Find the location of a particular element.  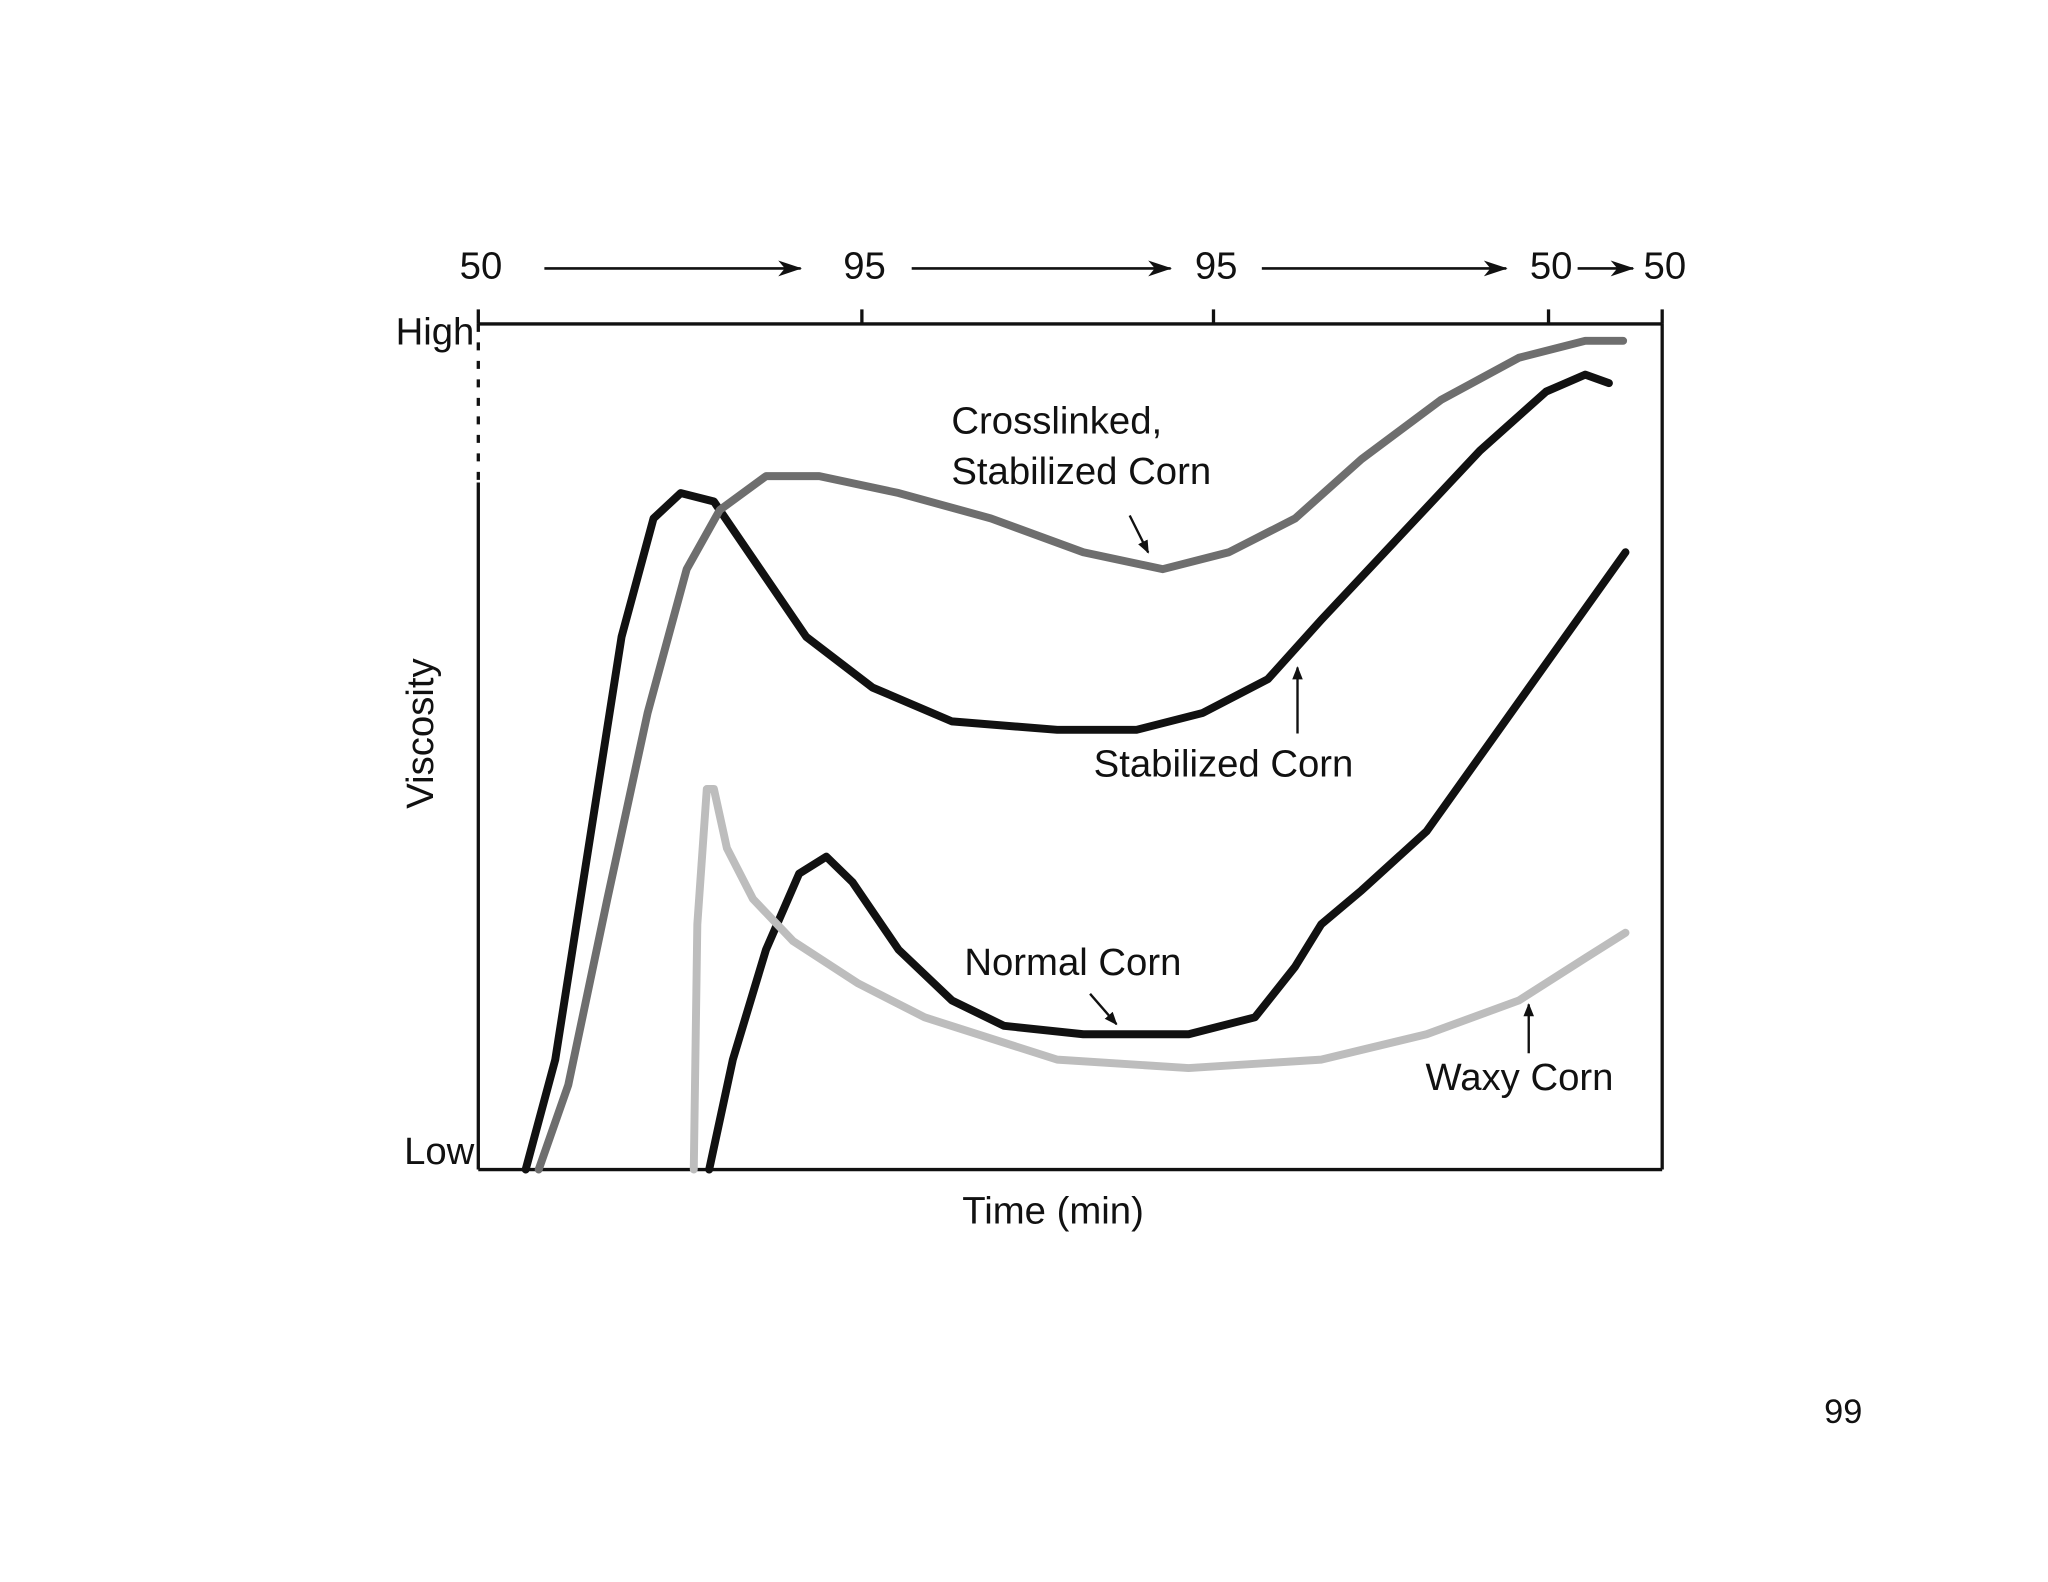

series-line is located at coordinates (1159, 979).